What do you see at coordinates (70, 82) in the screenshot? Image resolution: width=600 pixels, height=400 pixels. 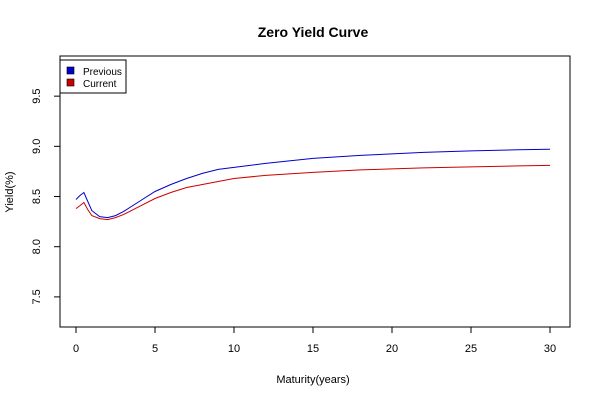 I see `legend-swatch-current` at bounding box center [70, 82].